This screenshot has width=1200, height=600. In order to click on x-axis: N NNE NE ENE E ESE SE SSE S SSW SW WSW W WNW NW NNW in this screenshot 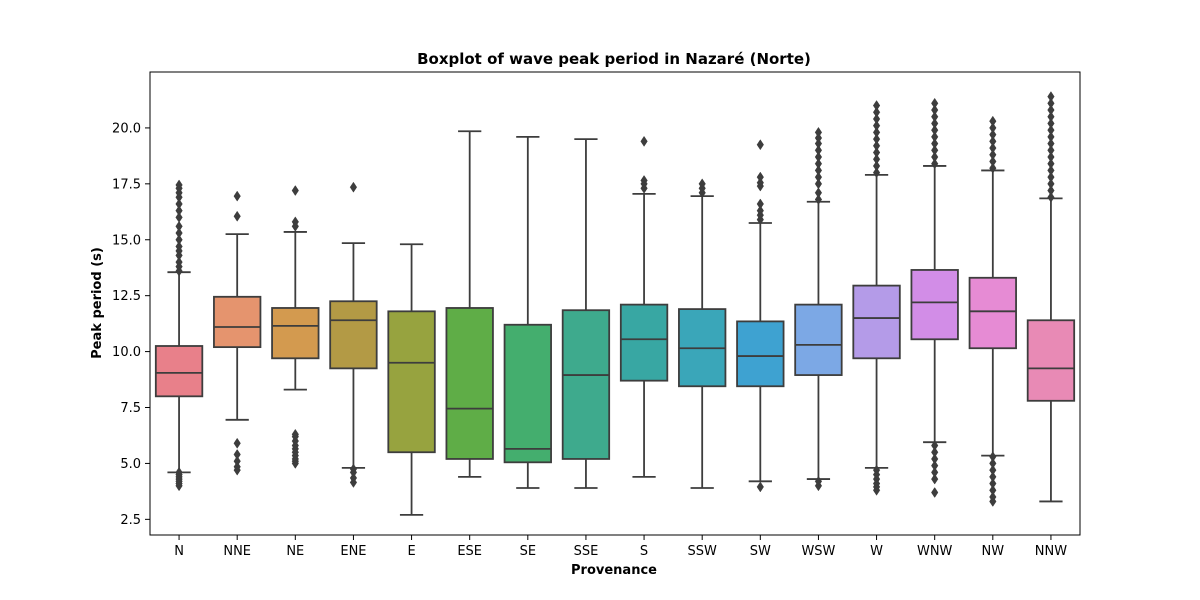, I will do `click(620, 547)`.